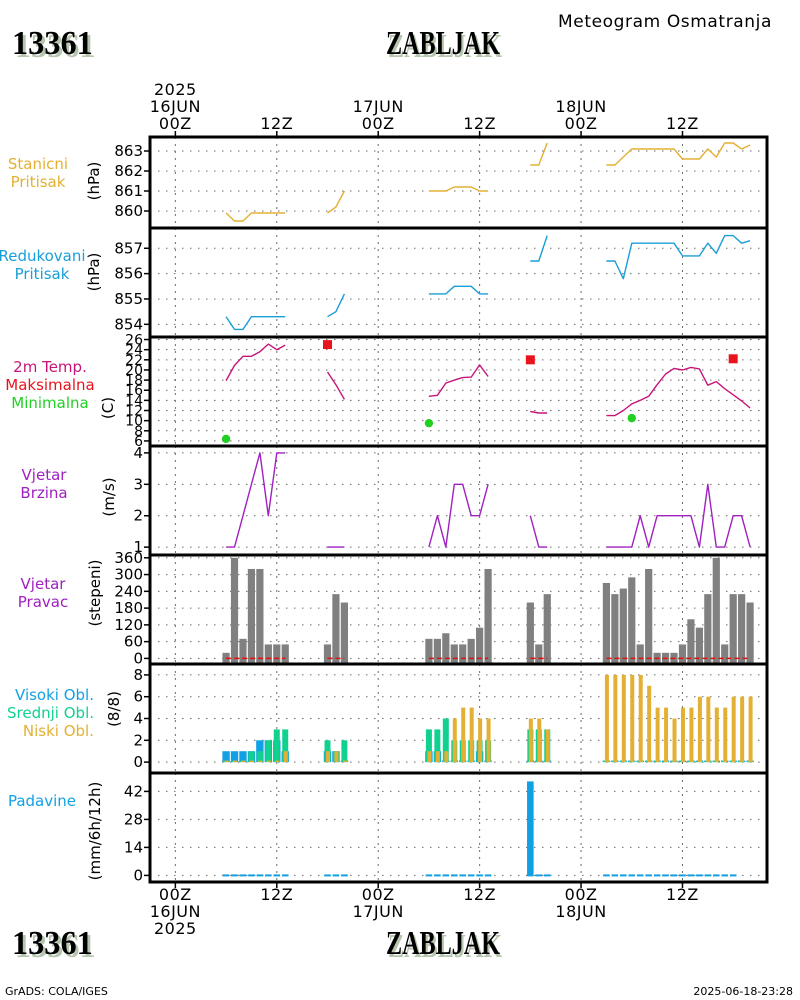 The height and width of the screenshot is (1000, 800). I want to click on y-tick-label: 360, so click(128, 558).